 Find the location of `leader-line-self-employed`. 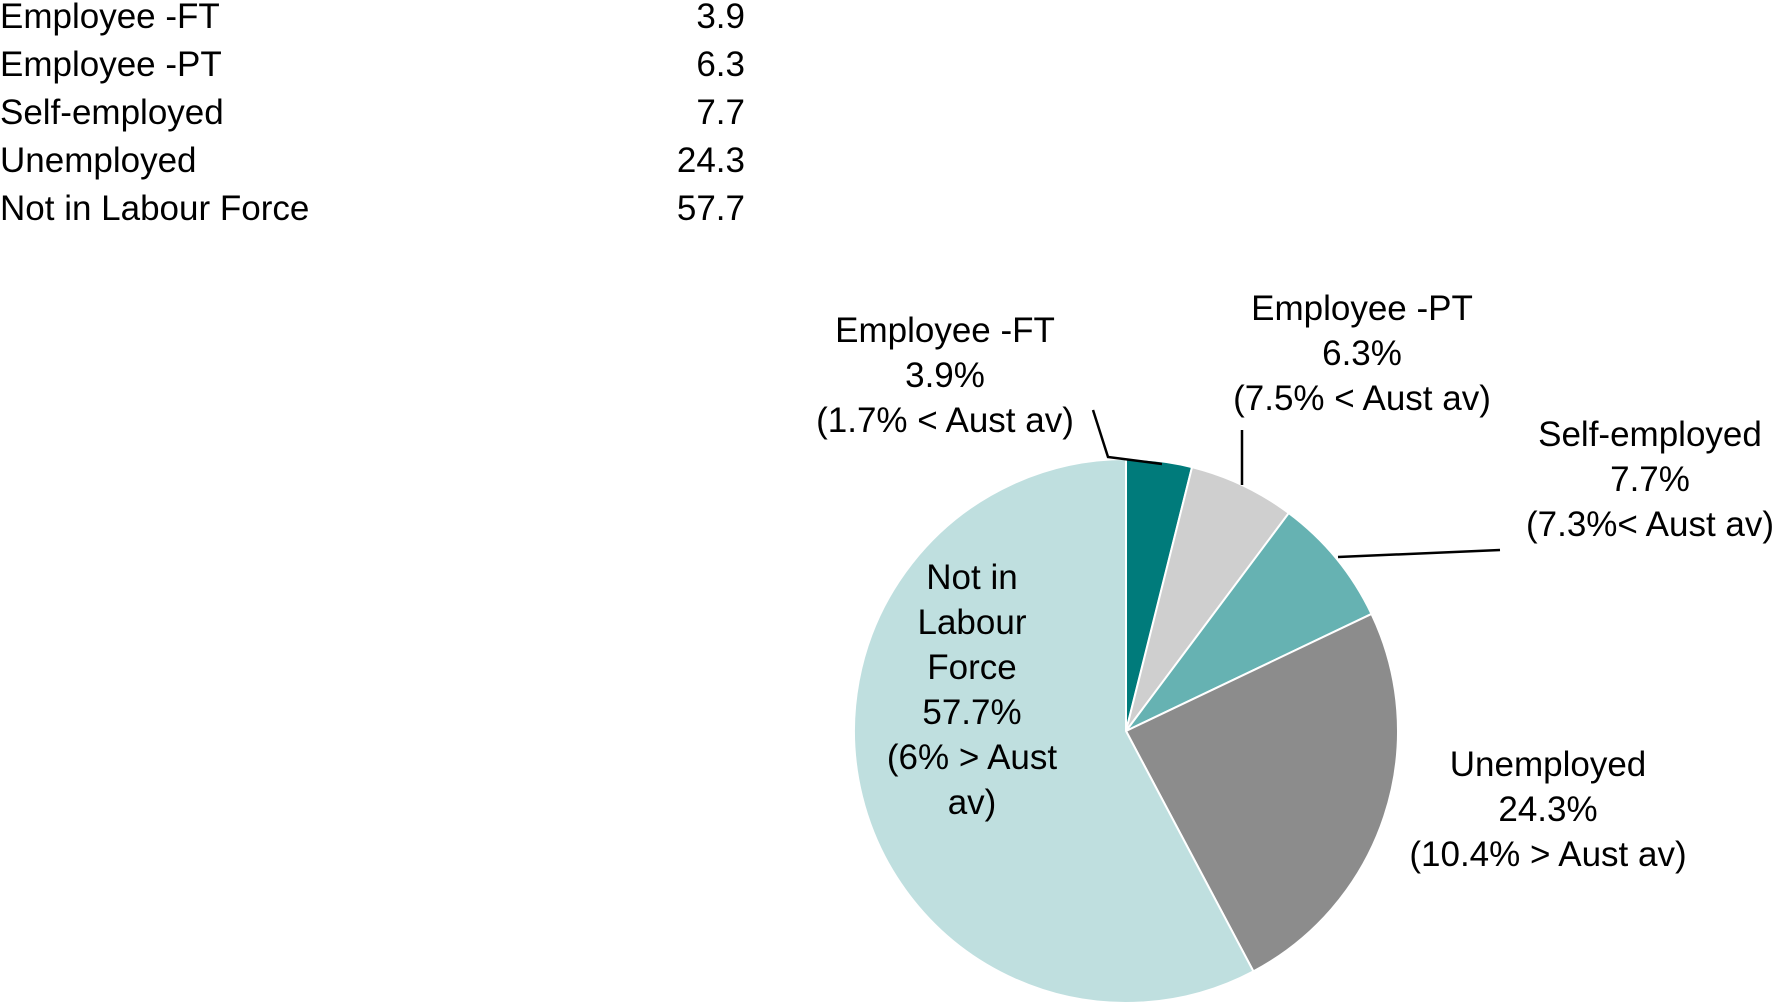

leader-line-self-employed is located at coordinates (1419, 553).